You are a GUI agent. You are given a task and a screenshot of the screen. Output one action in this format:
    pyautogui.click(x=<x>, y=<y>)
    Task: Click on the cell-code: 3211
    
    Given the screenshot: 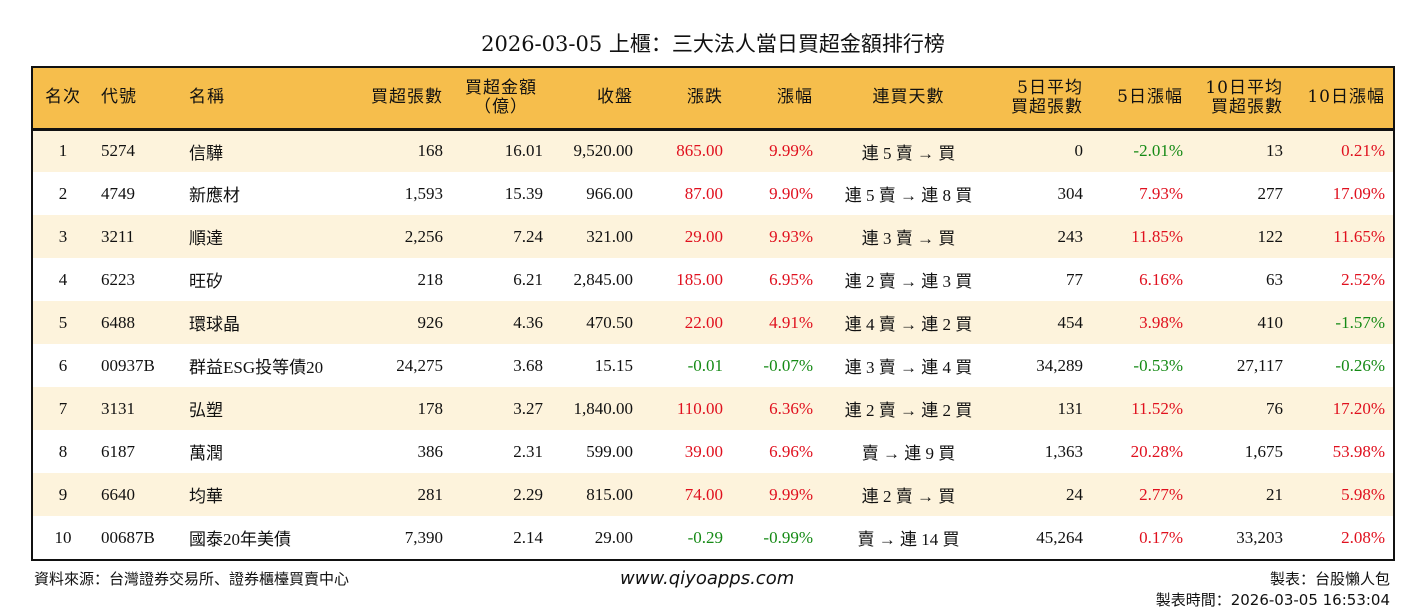 What is the action you would take?
    pyautogui.click(x=118, y=236)
    